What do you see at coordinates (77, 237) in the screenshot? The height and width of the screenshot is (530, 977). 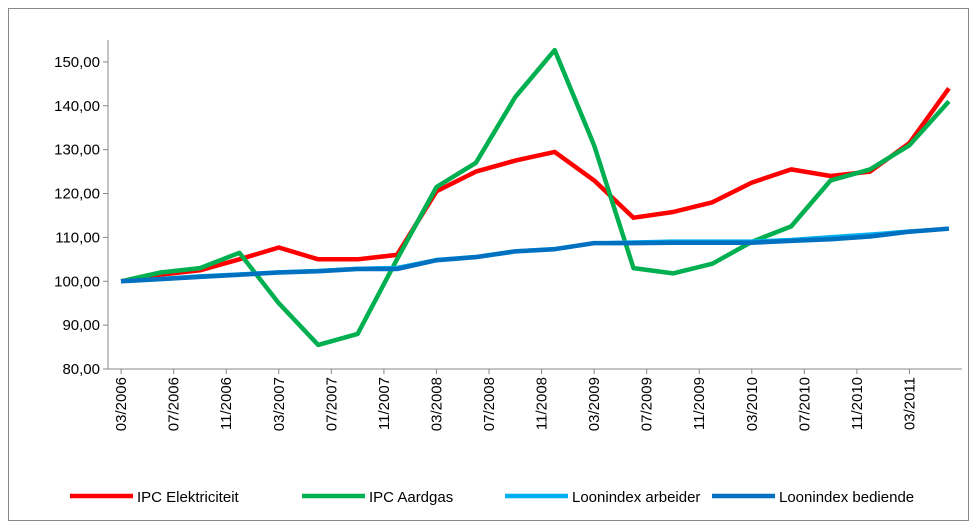 I see `y-tick-label: 110,00` at bounding box center [77, 237].